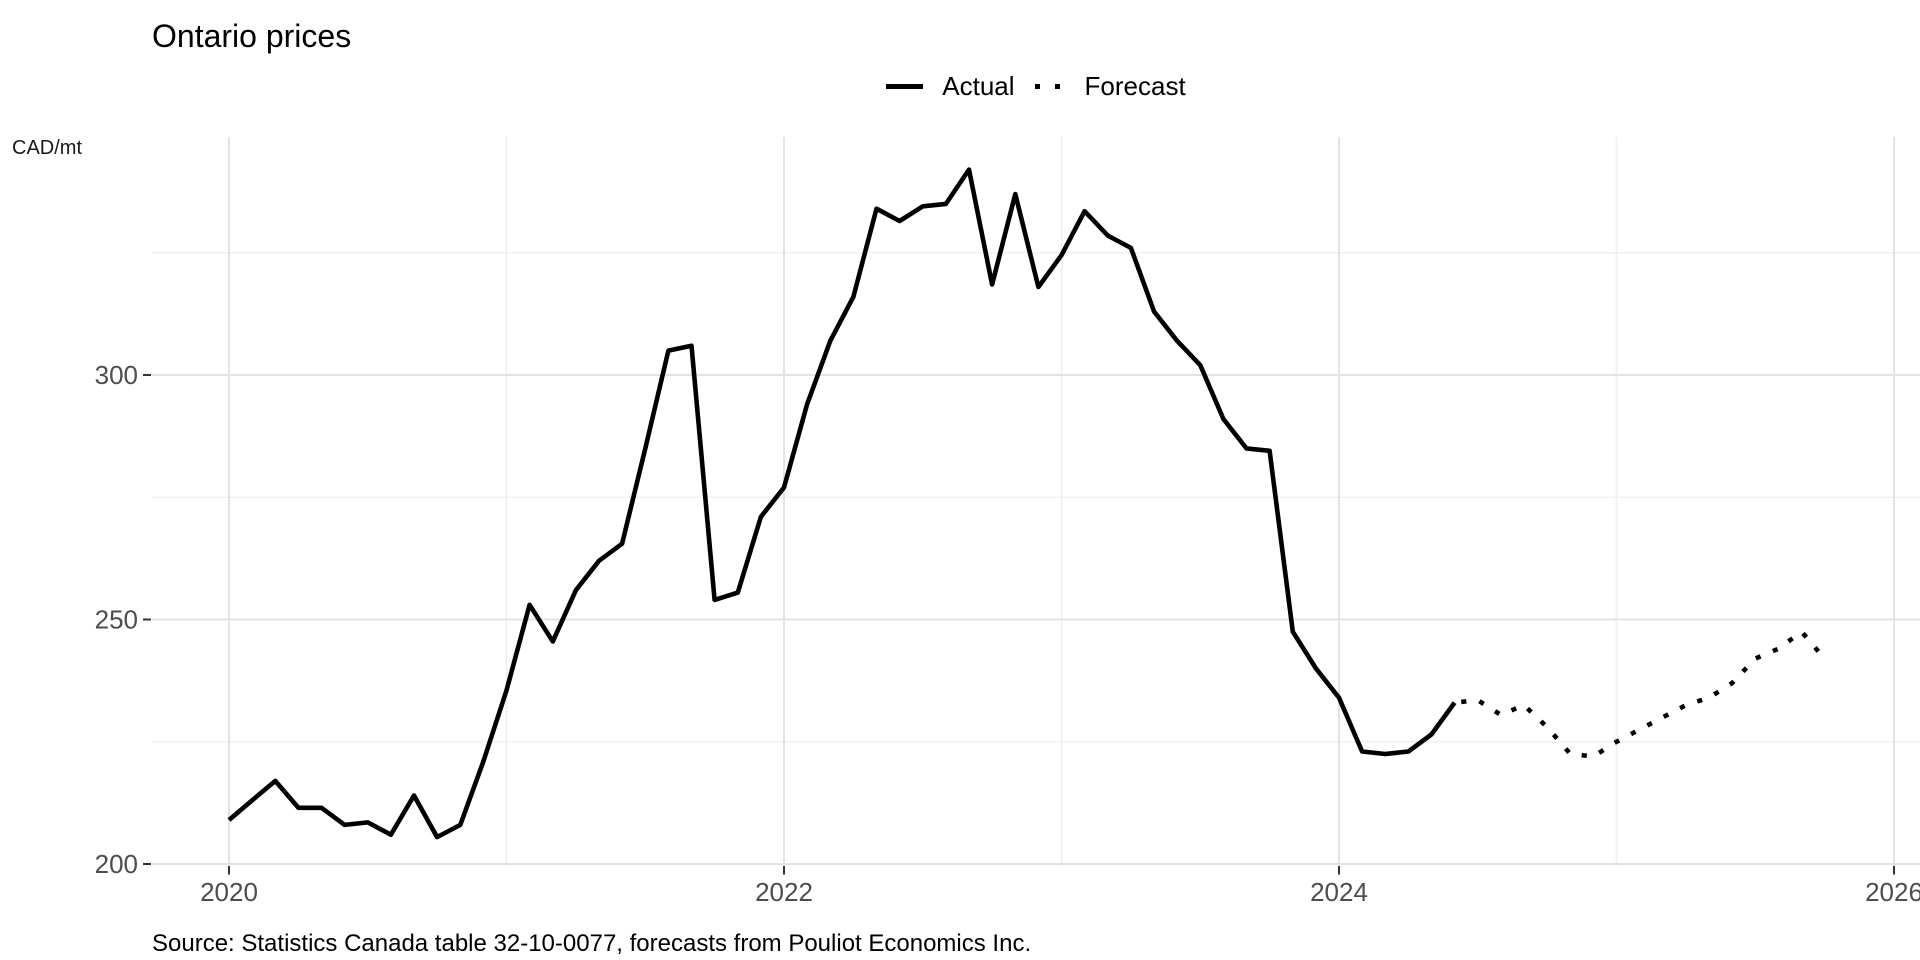 The width and height of the screenshot is (1920, 960). Describe the element at coordinates (784, 892) in the screenshot. I see `x-tick-label: 2022` at that location.